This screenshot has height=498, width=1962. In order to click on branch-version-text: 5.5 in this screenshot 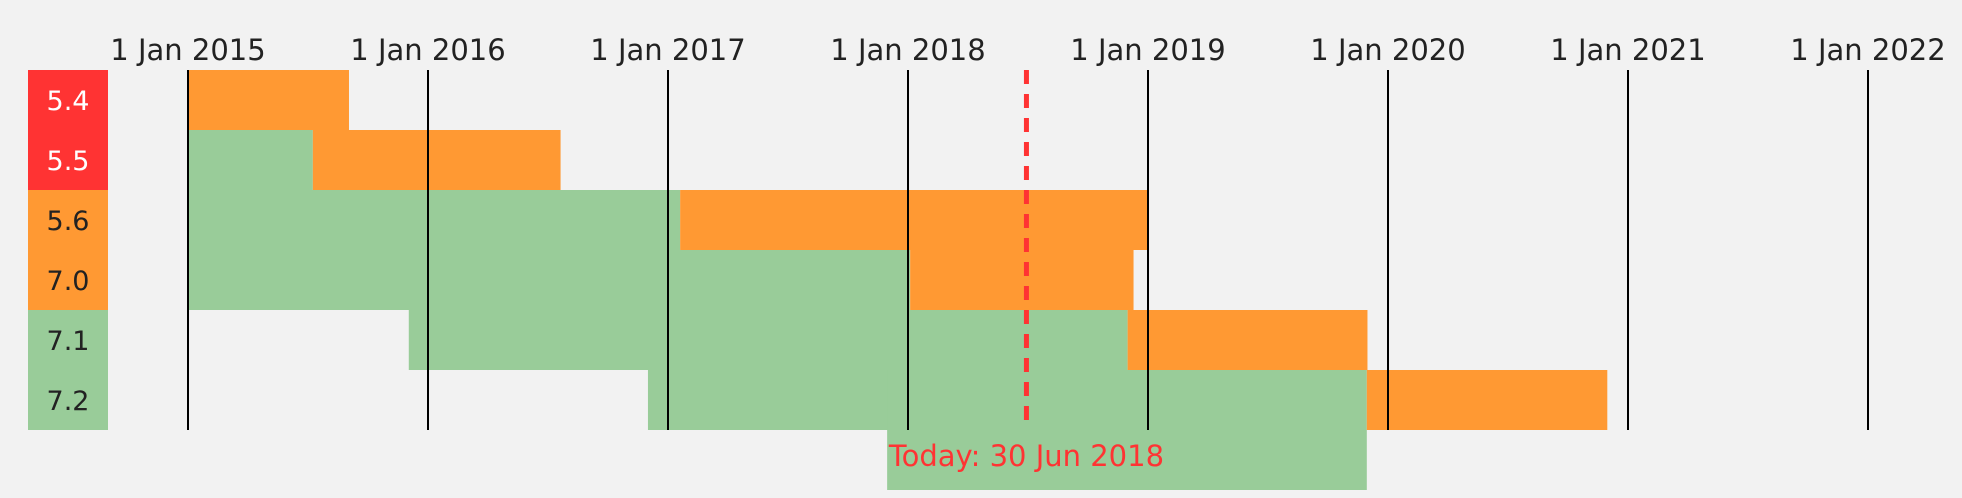, I will do `click(68, 161)`.